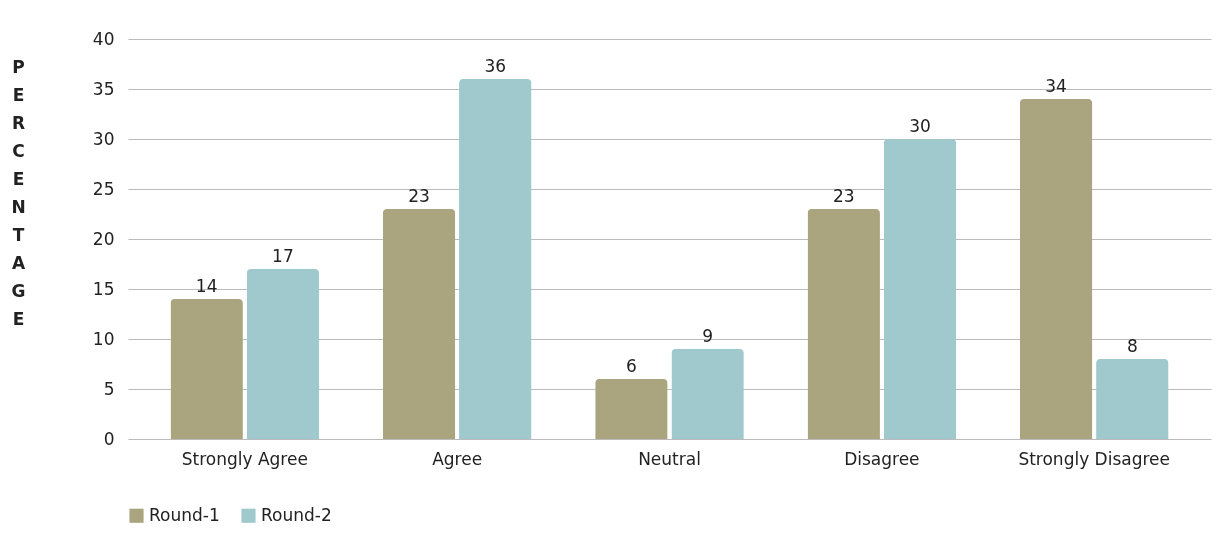  What do you see at coordinates (708, 336) in the screenshot?
I see `data-label: 9` at bounding box center [708, 336].